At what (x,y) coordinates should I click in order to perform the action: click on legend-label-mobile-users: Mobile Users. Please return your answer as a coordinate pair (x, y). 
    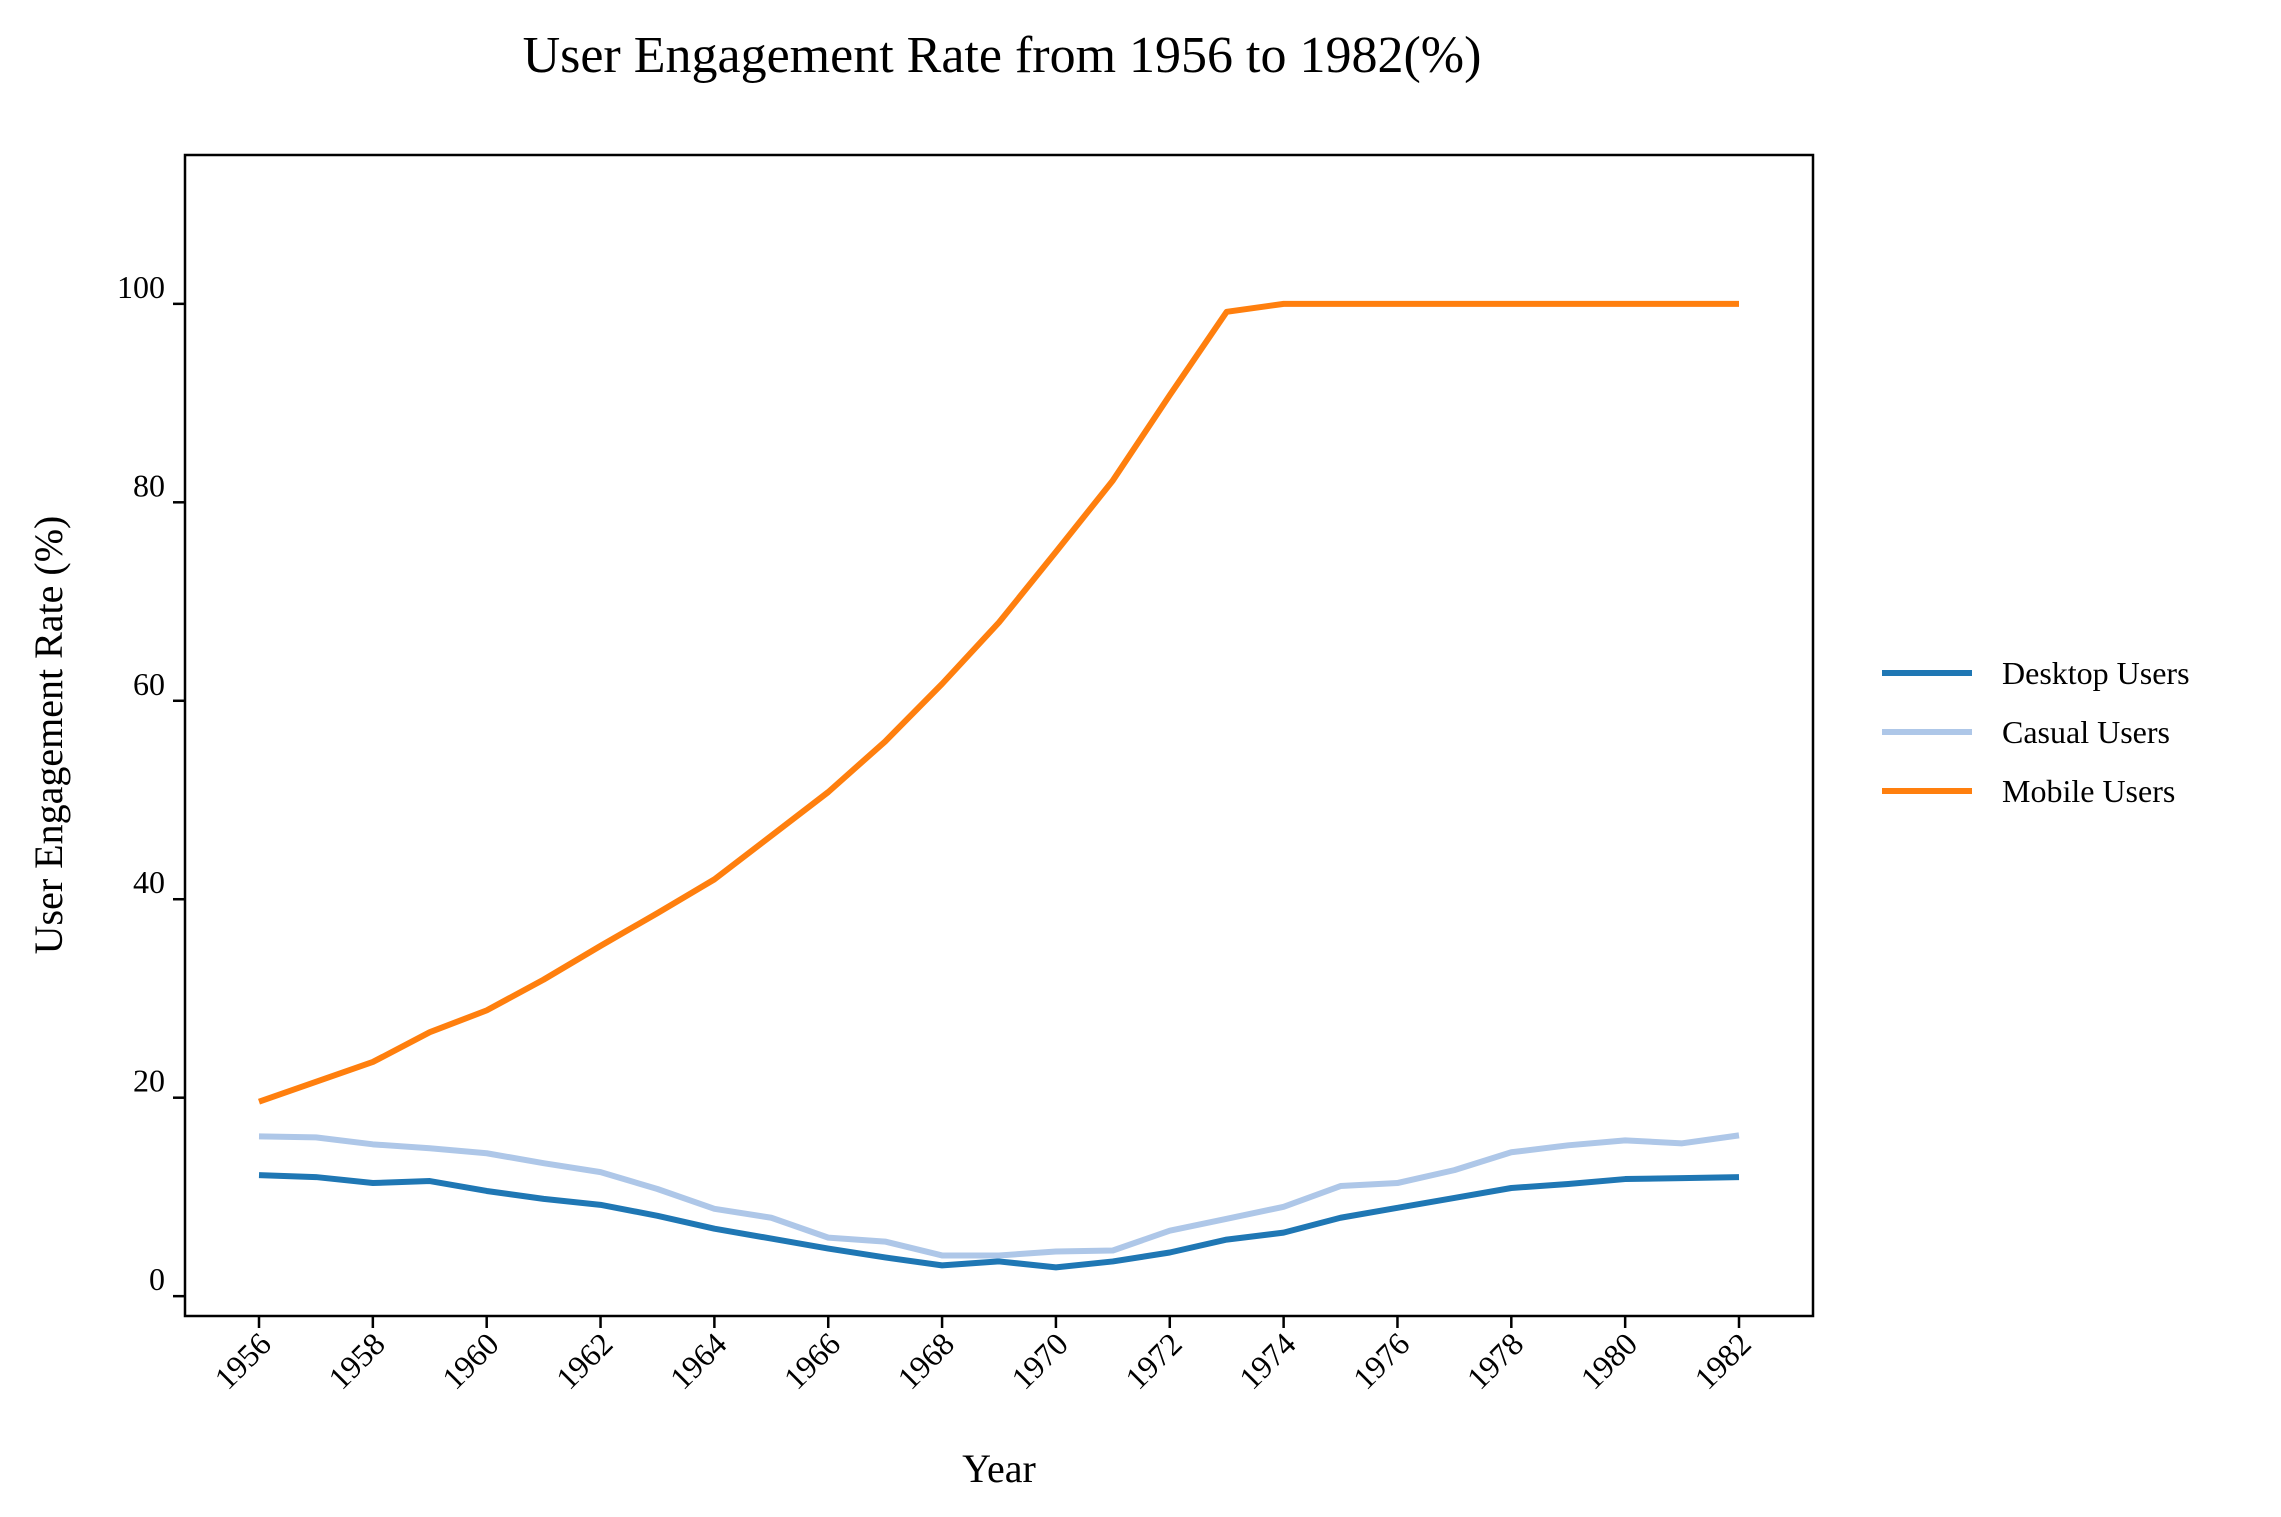
    Looking at the image, I should click on (2088, 791).